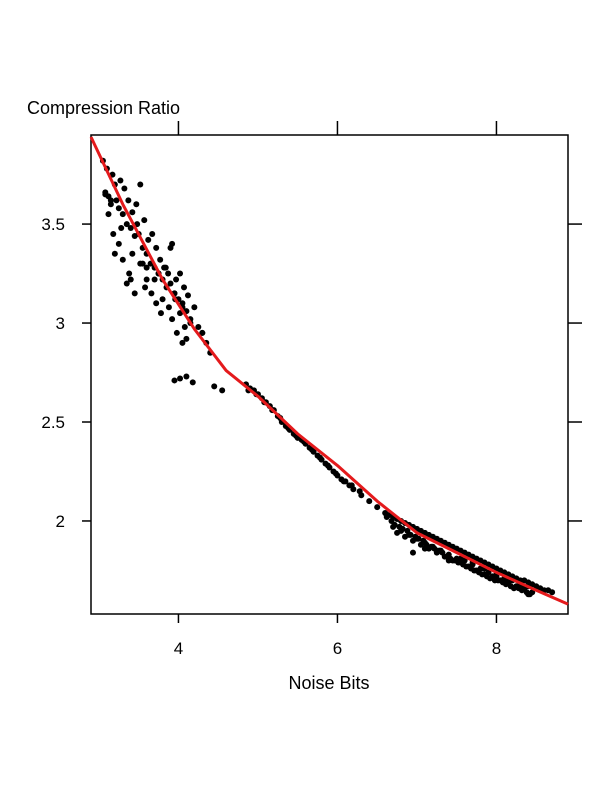  What do you see at coordinates (53, 422) in the screenshot?
I see `y-tick-label: 2.5` at bounding box center [53, 422].